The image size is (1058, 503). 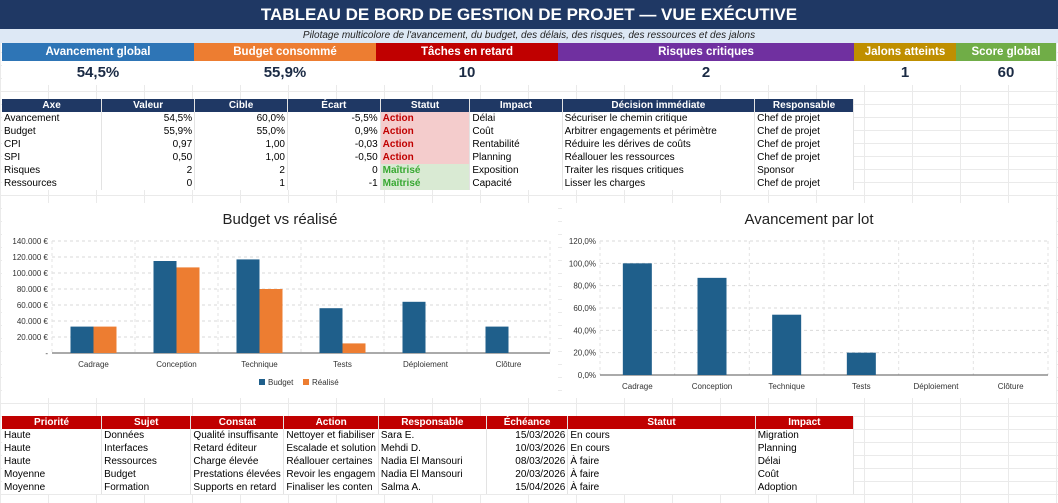 What do you see at coordinates (237, 448) in the screenshot?
I see `actions-cell: Retard éditeur` at bounding box center [237, 448].